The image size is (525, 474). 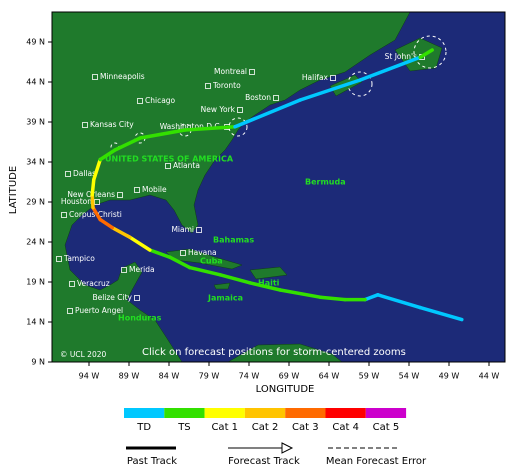 What do you see at coordinates (209, 376) in the screenshot?
I see `x-tick-label: 79 W` at bounding box center [209, 376].